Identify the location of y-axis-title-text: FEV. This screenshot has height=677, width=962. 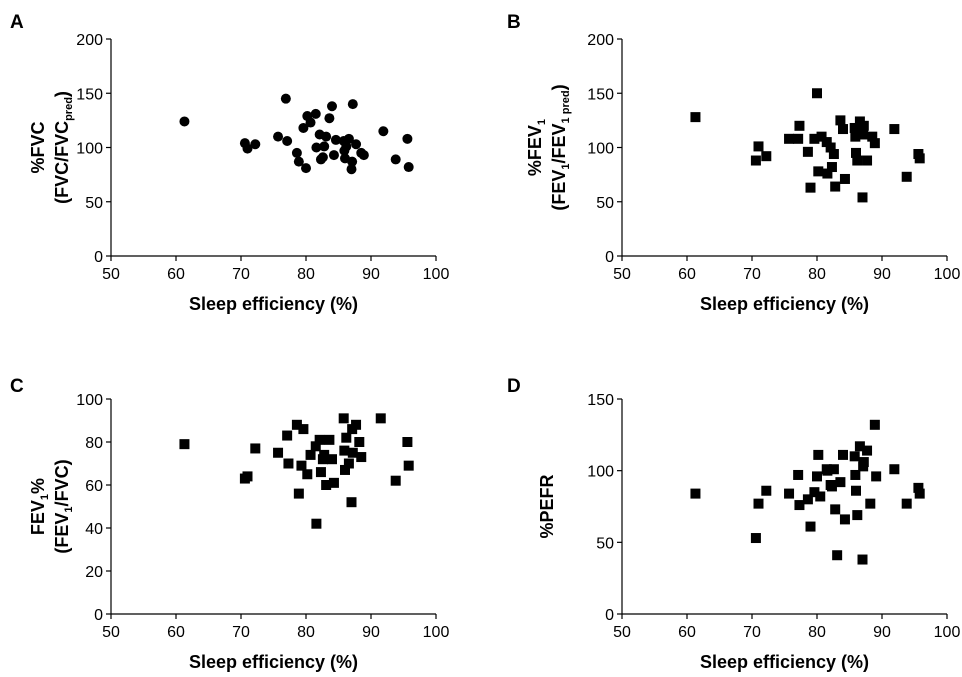
(38, 517).